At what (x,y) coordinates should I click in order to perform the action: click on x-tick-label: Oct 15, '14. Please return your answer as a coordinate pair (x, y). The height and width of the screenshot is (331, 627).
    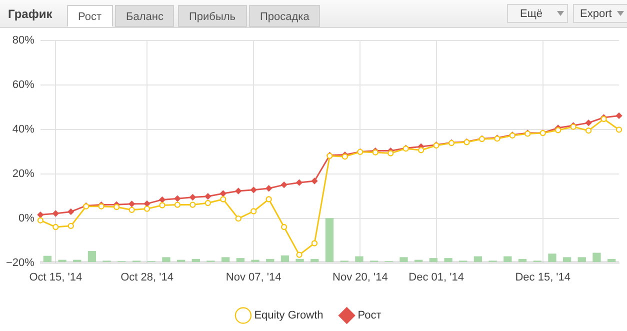
    Looking at the image, I should click on (55, 277).